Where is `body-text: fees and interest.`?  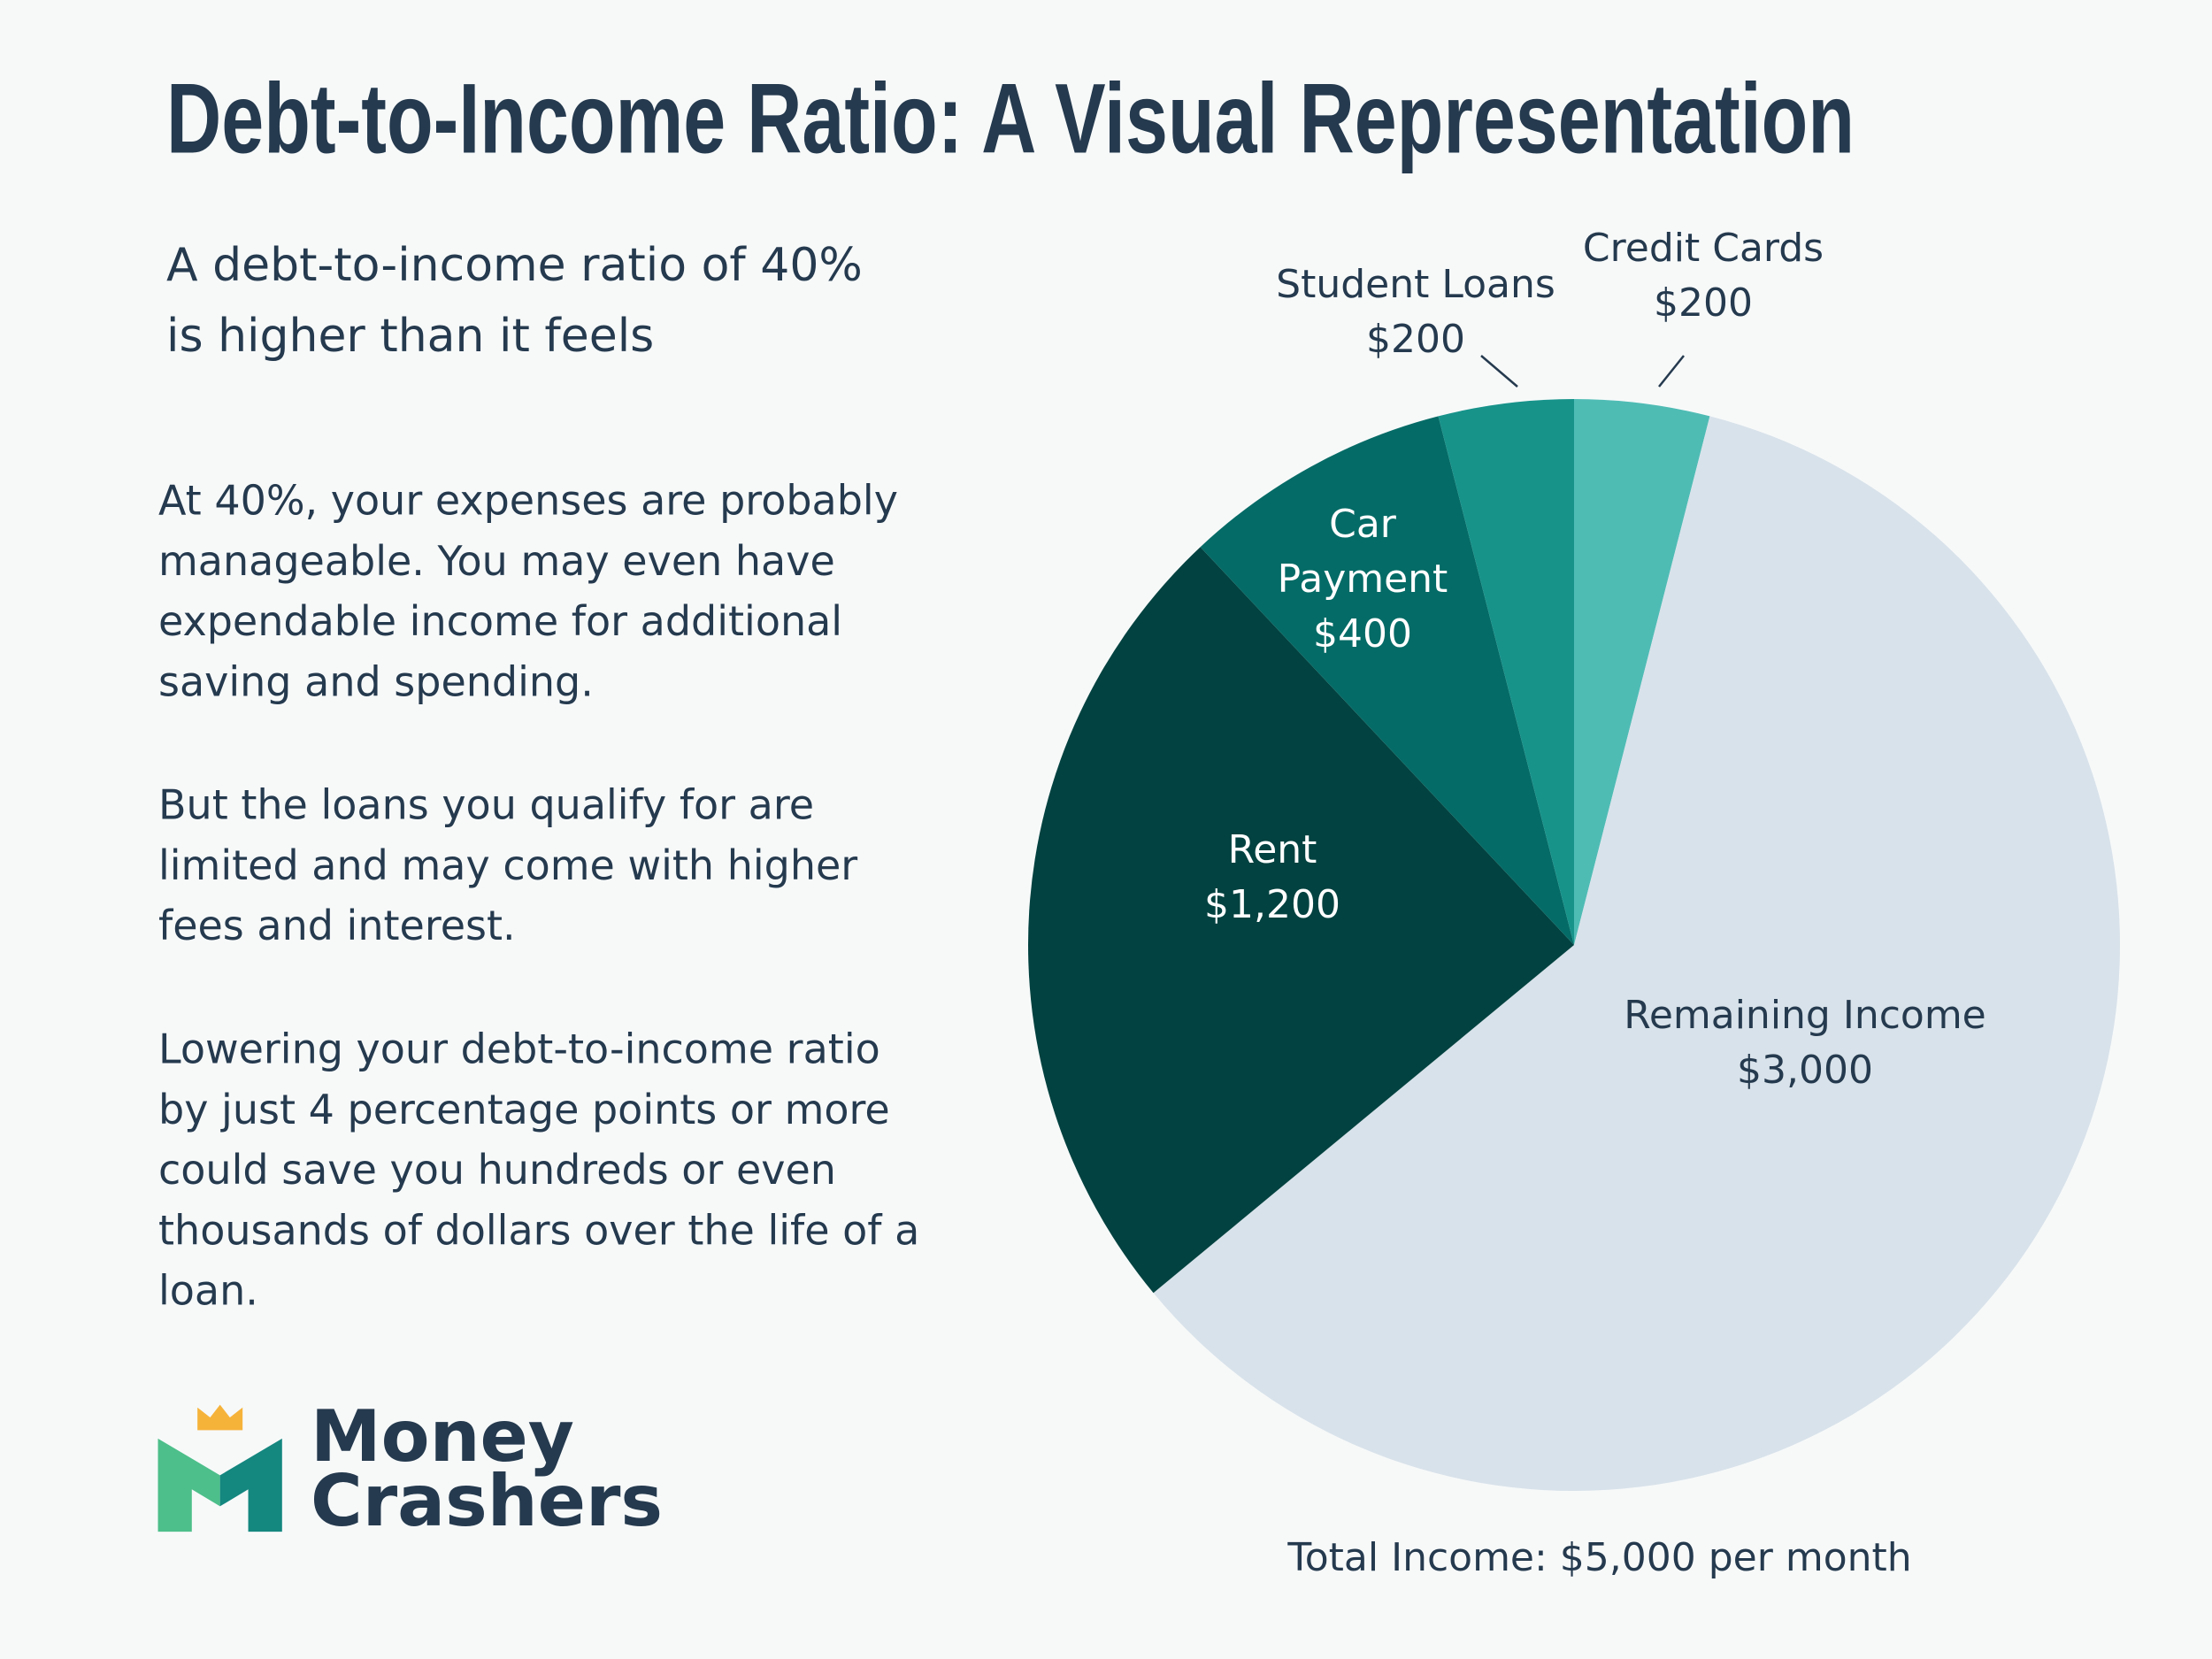
body-text: fees and interest. is located at coordinates (337, 925).